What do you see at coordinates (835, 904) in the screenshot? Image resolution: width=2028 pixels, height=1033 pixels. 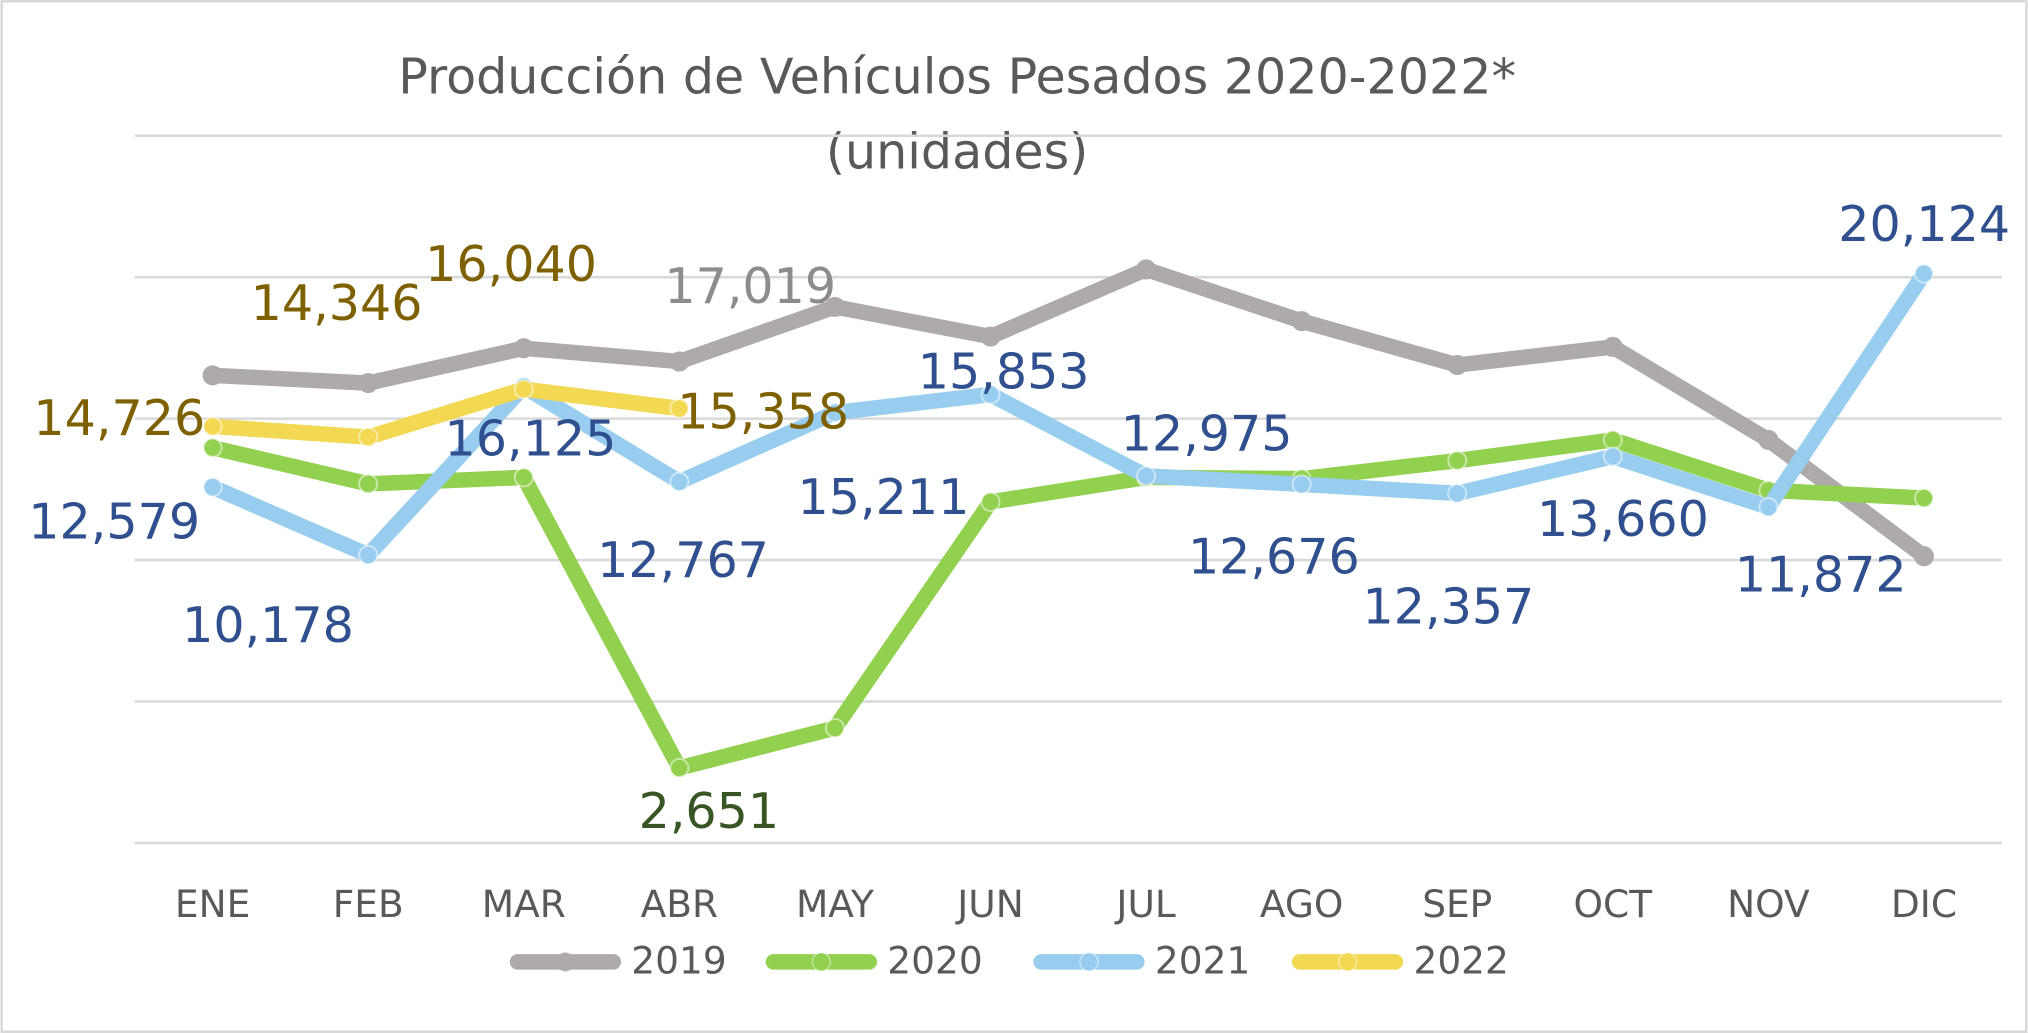 I see `x-tick-label: MAY` at bounding box center [835, 904].